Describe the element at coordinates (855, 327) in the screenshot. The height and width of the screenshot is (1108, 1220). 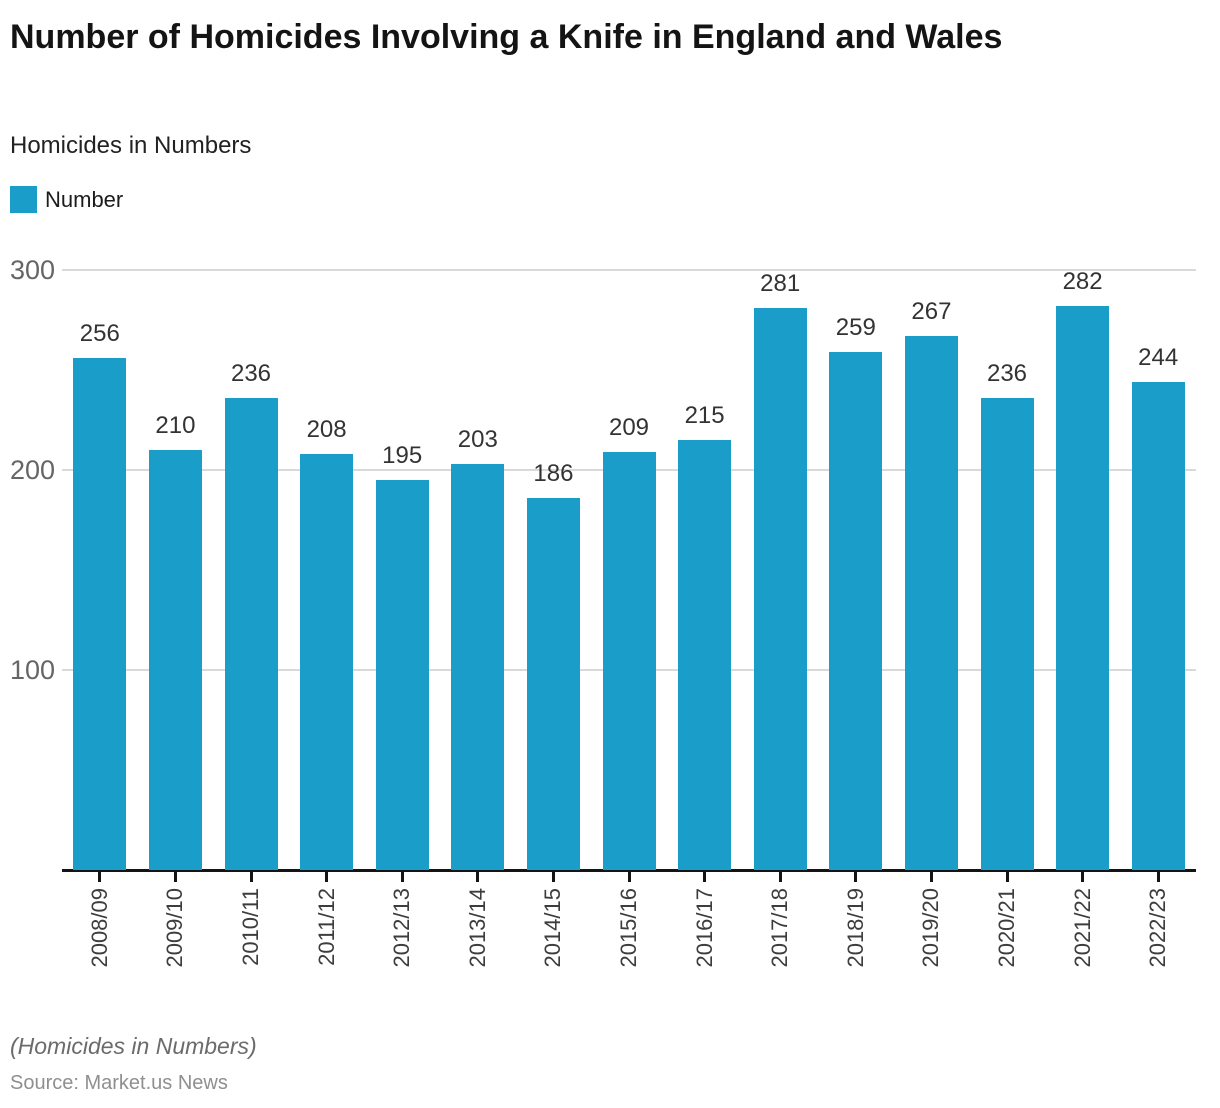
I see `bar-value-label-2018/19: 259` at that location.